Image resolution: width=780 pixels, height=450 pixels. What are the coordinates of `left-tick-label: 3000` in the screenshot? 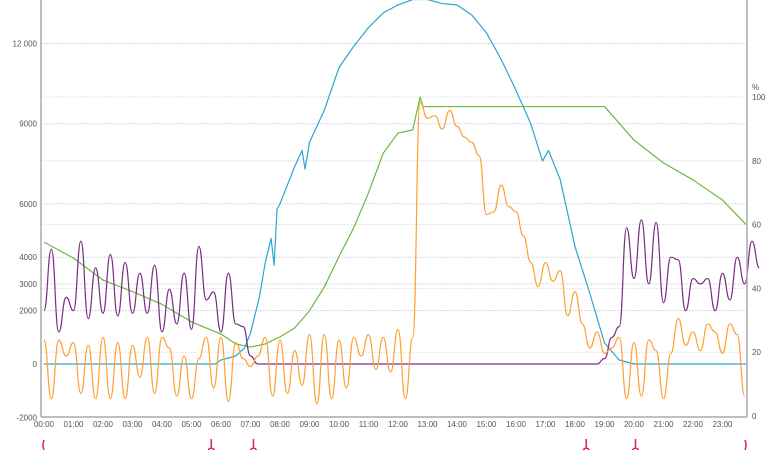 It's located at (28, 284).